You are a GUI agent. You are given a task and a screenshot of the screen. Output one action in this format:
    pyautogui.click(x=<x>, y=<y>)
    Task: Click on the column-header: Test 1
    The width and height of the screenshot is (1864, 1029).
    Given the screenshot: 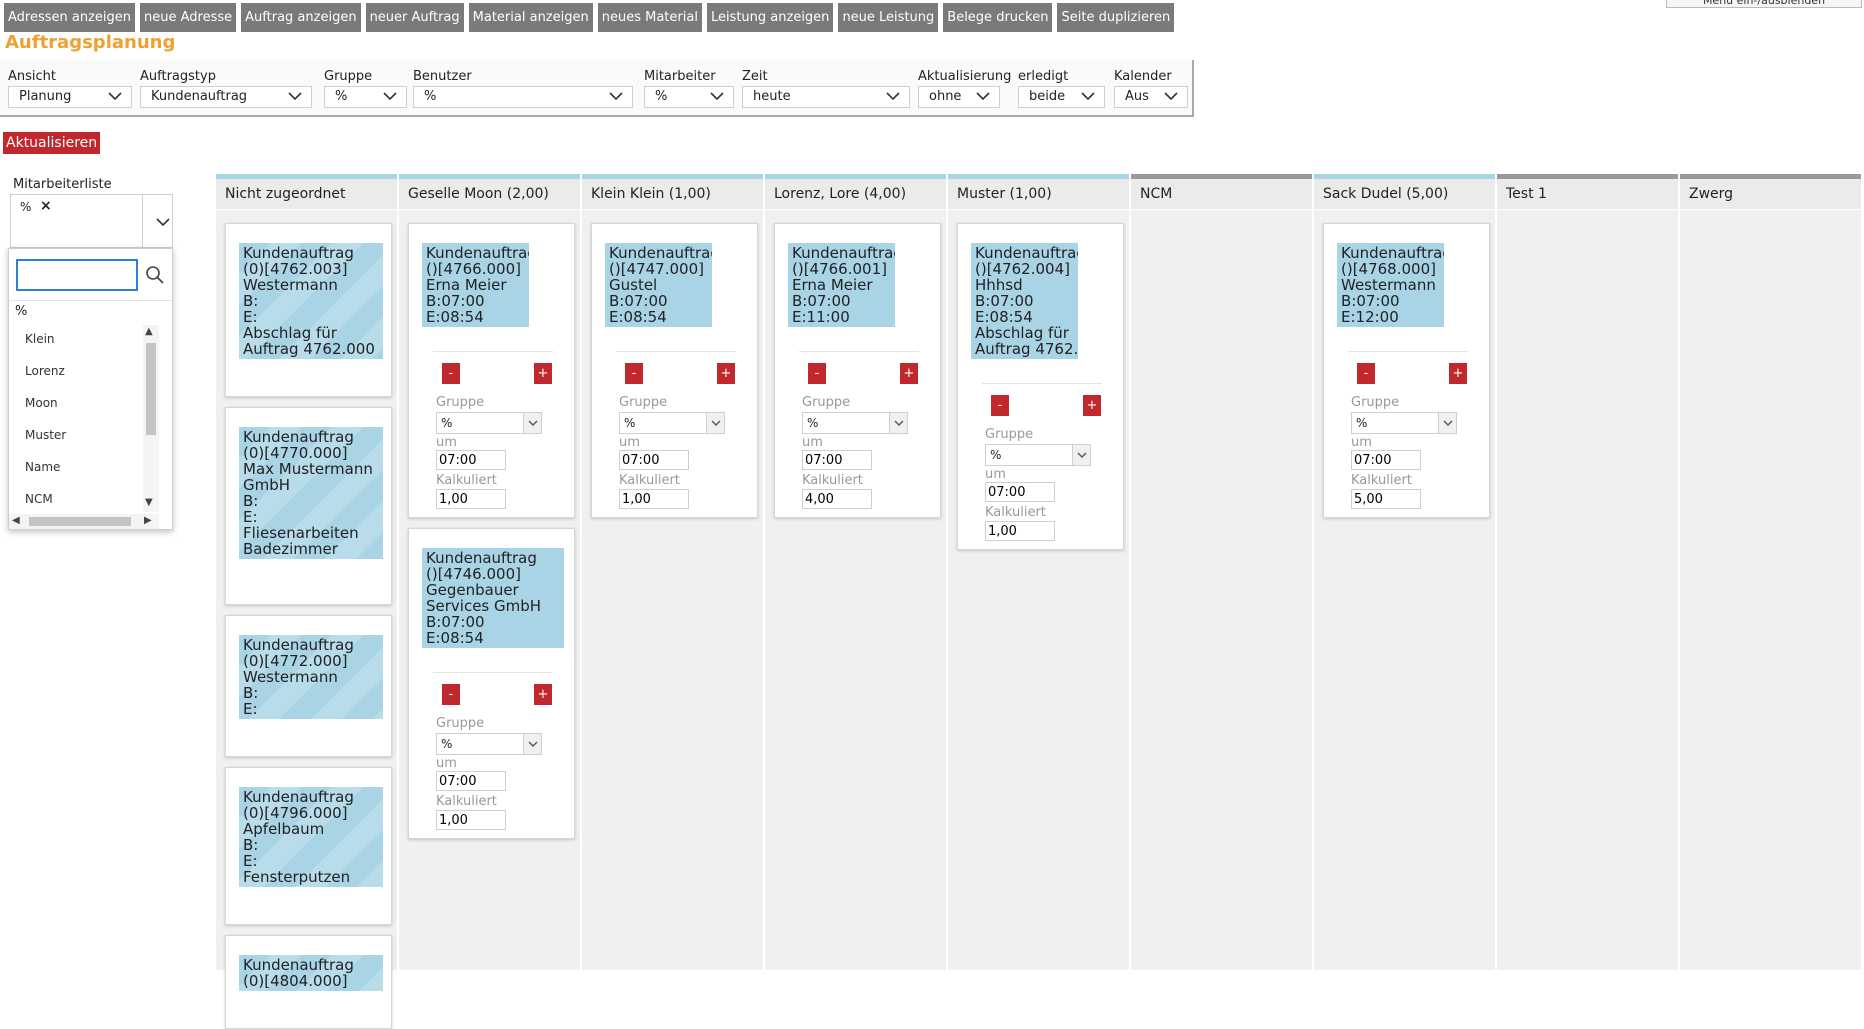 What is the action you would take?
    pyautogui.click(x=1587, y=191)
    